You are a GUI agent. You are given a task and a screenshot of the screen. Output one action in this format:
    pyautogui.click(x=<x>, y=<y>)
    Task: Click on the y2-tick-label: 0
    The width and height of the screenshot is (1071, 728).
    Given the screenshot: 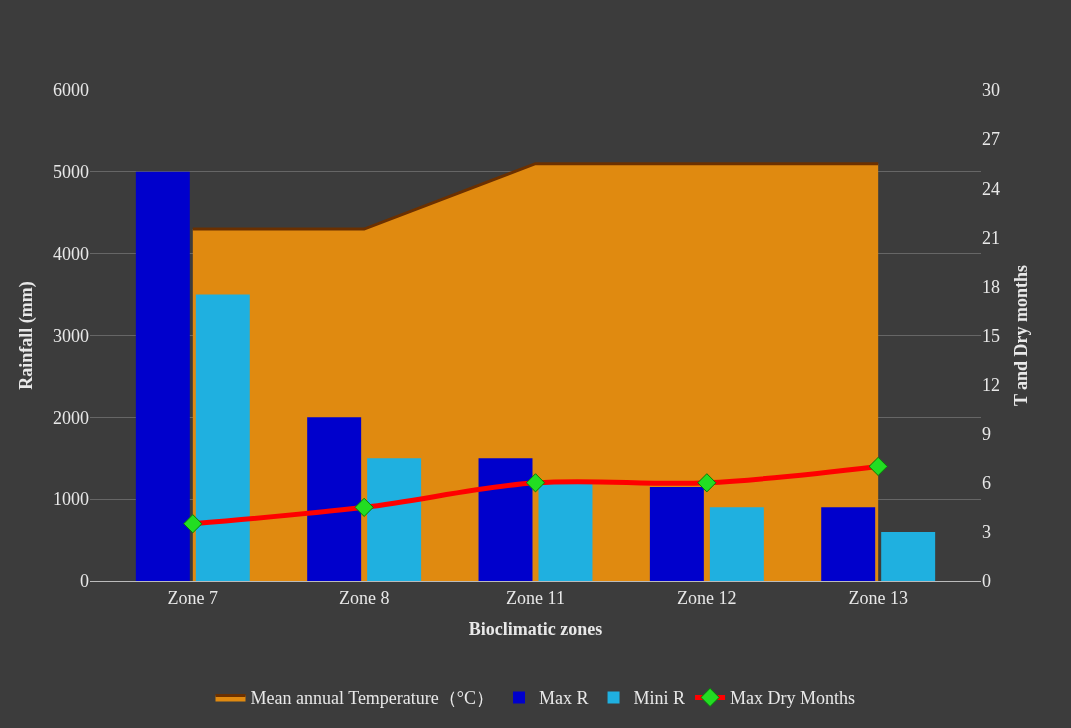 What is the action you would take?
    pyautogui.click(x=986, y=581)
    